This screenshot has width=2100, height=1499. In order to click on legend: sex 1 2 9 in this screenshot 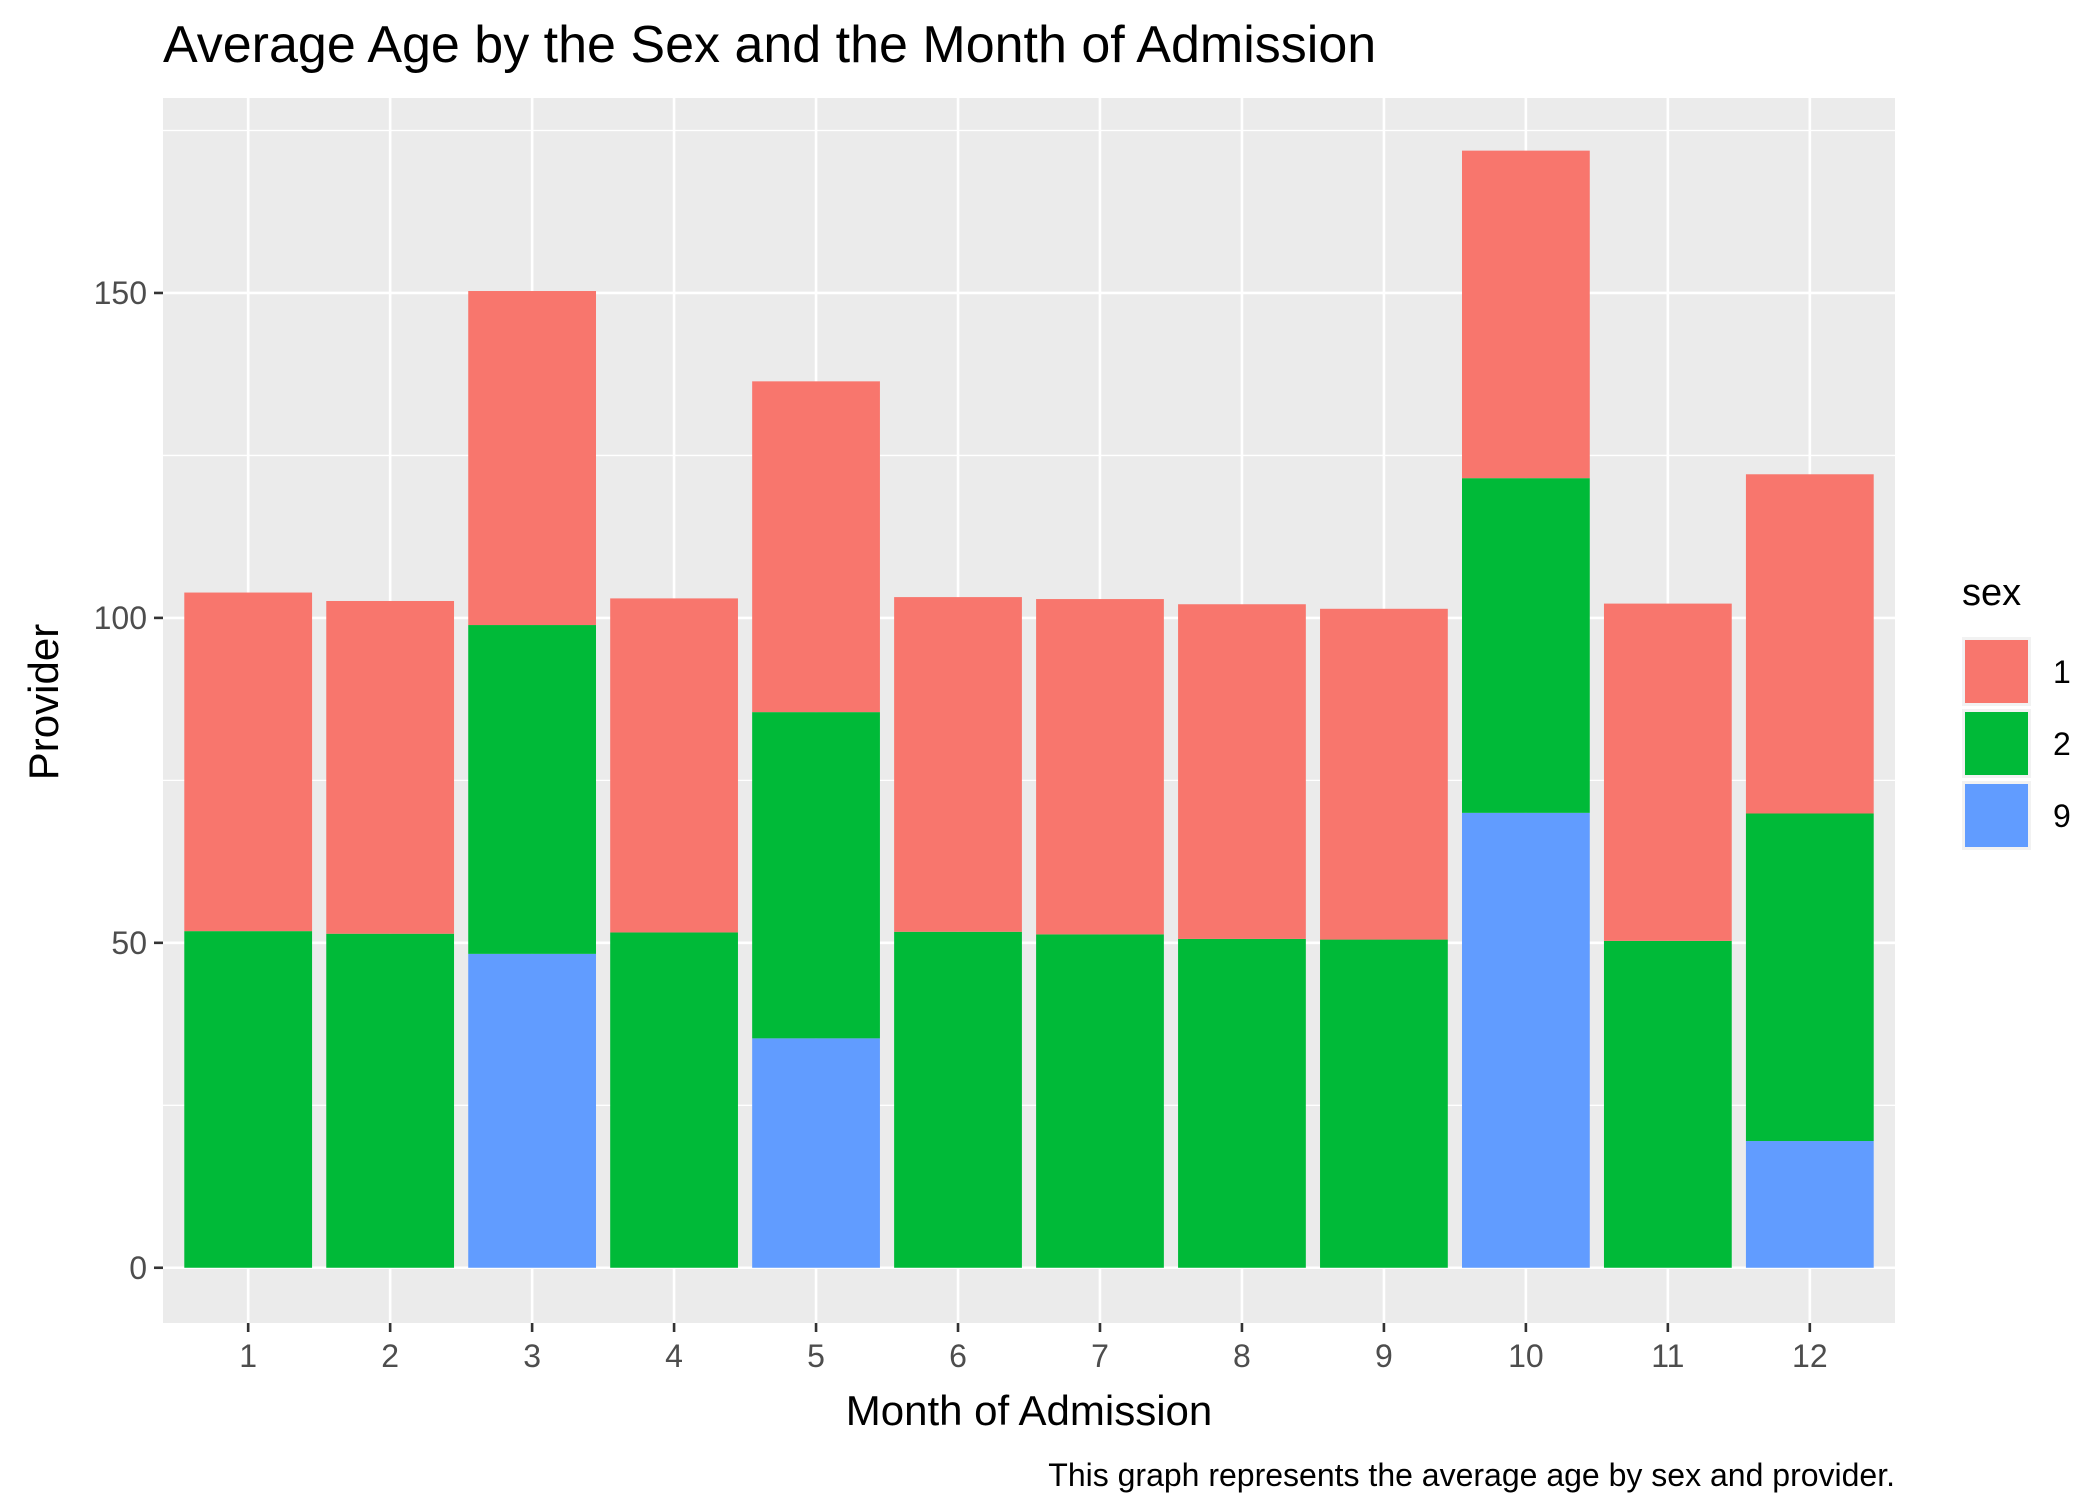, I will do `click(2016, 711)`.